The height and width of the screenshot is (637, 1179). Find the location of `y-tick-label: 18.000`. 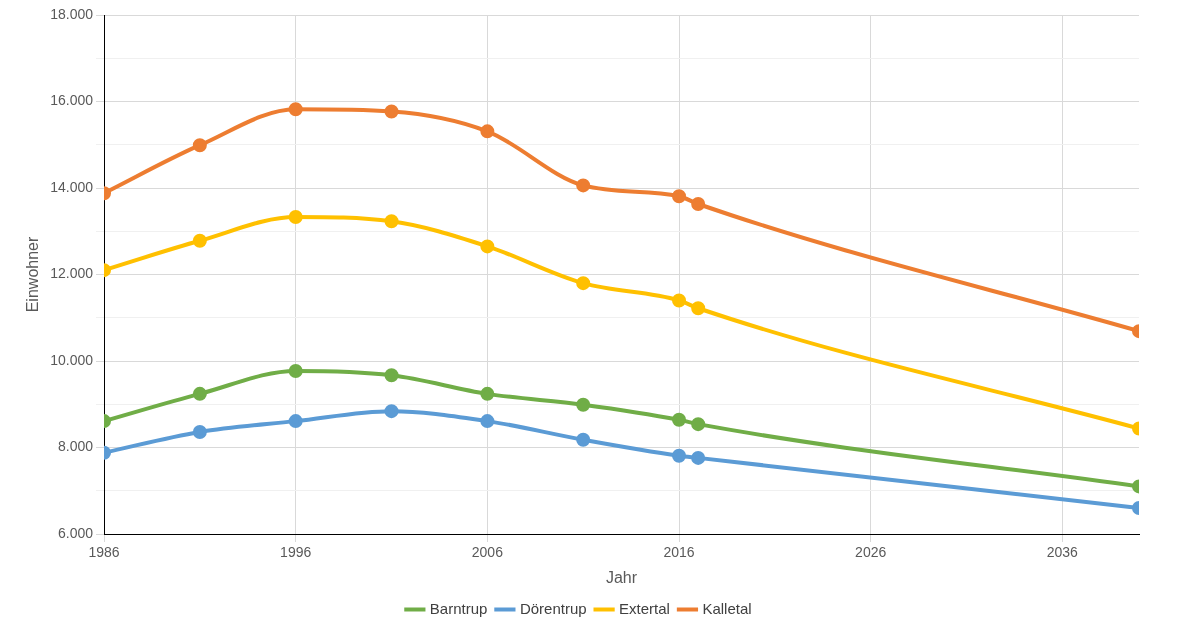

y-tick-label: 18.000 is located at coordinates (72, 13).